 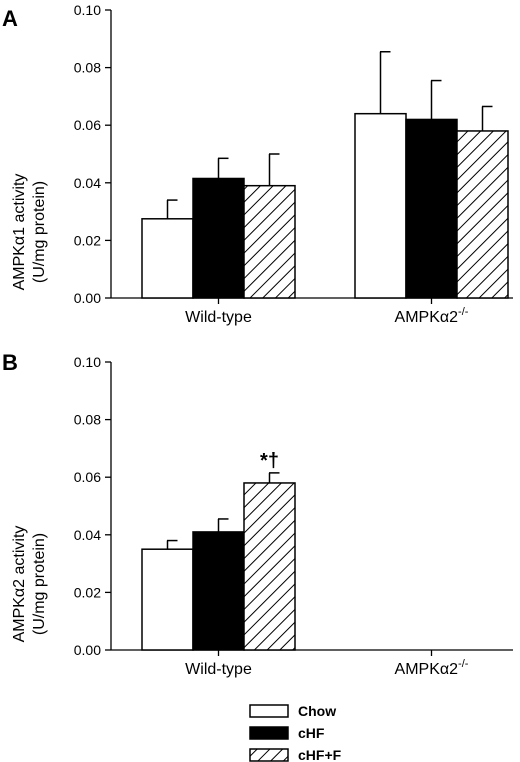 I want to click on legend-label-chow: Chow, so click(x=317, y=711).